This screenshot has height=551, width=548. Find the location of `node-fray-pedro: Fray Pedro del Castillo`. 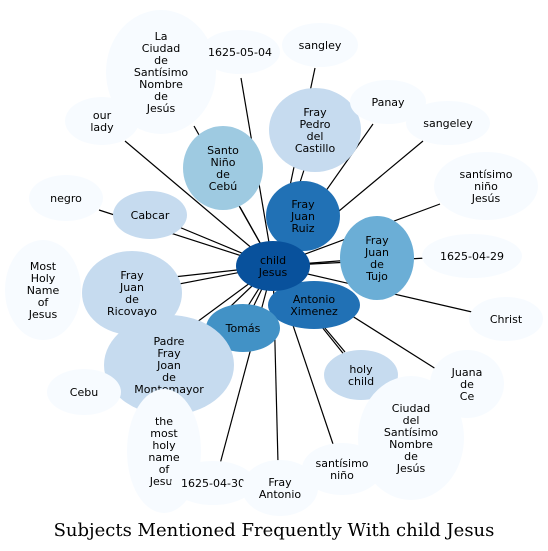

node-fray-pedro: Fray Pedro del Castillo is located at coordinates (315, 130).